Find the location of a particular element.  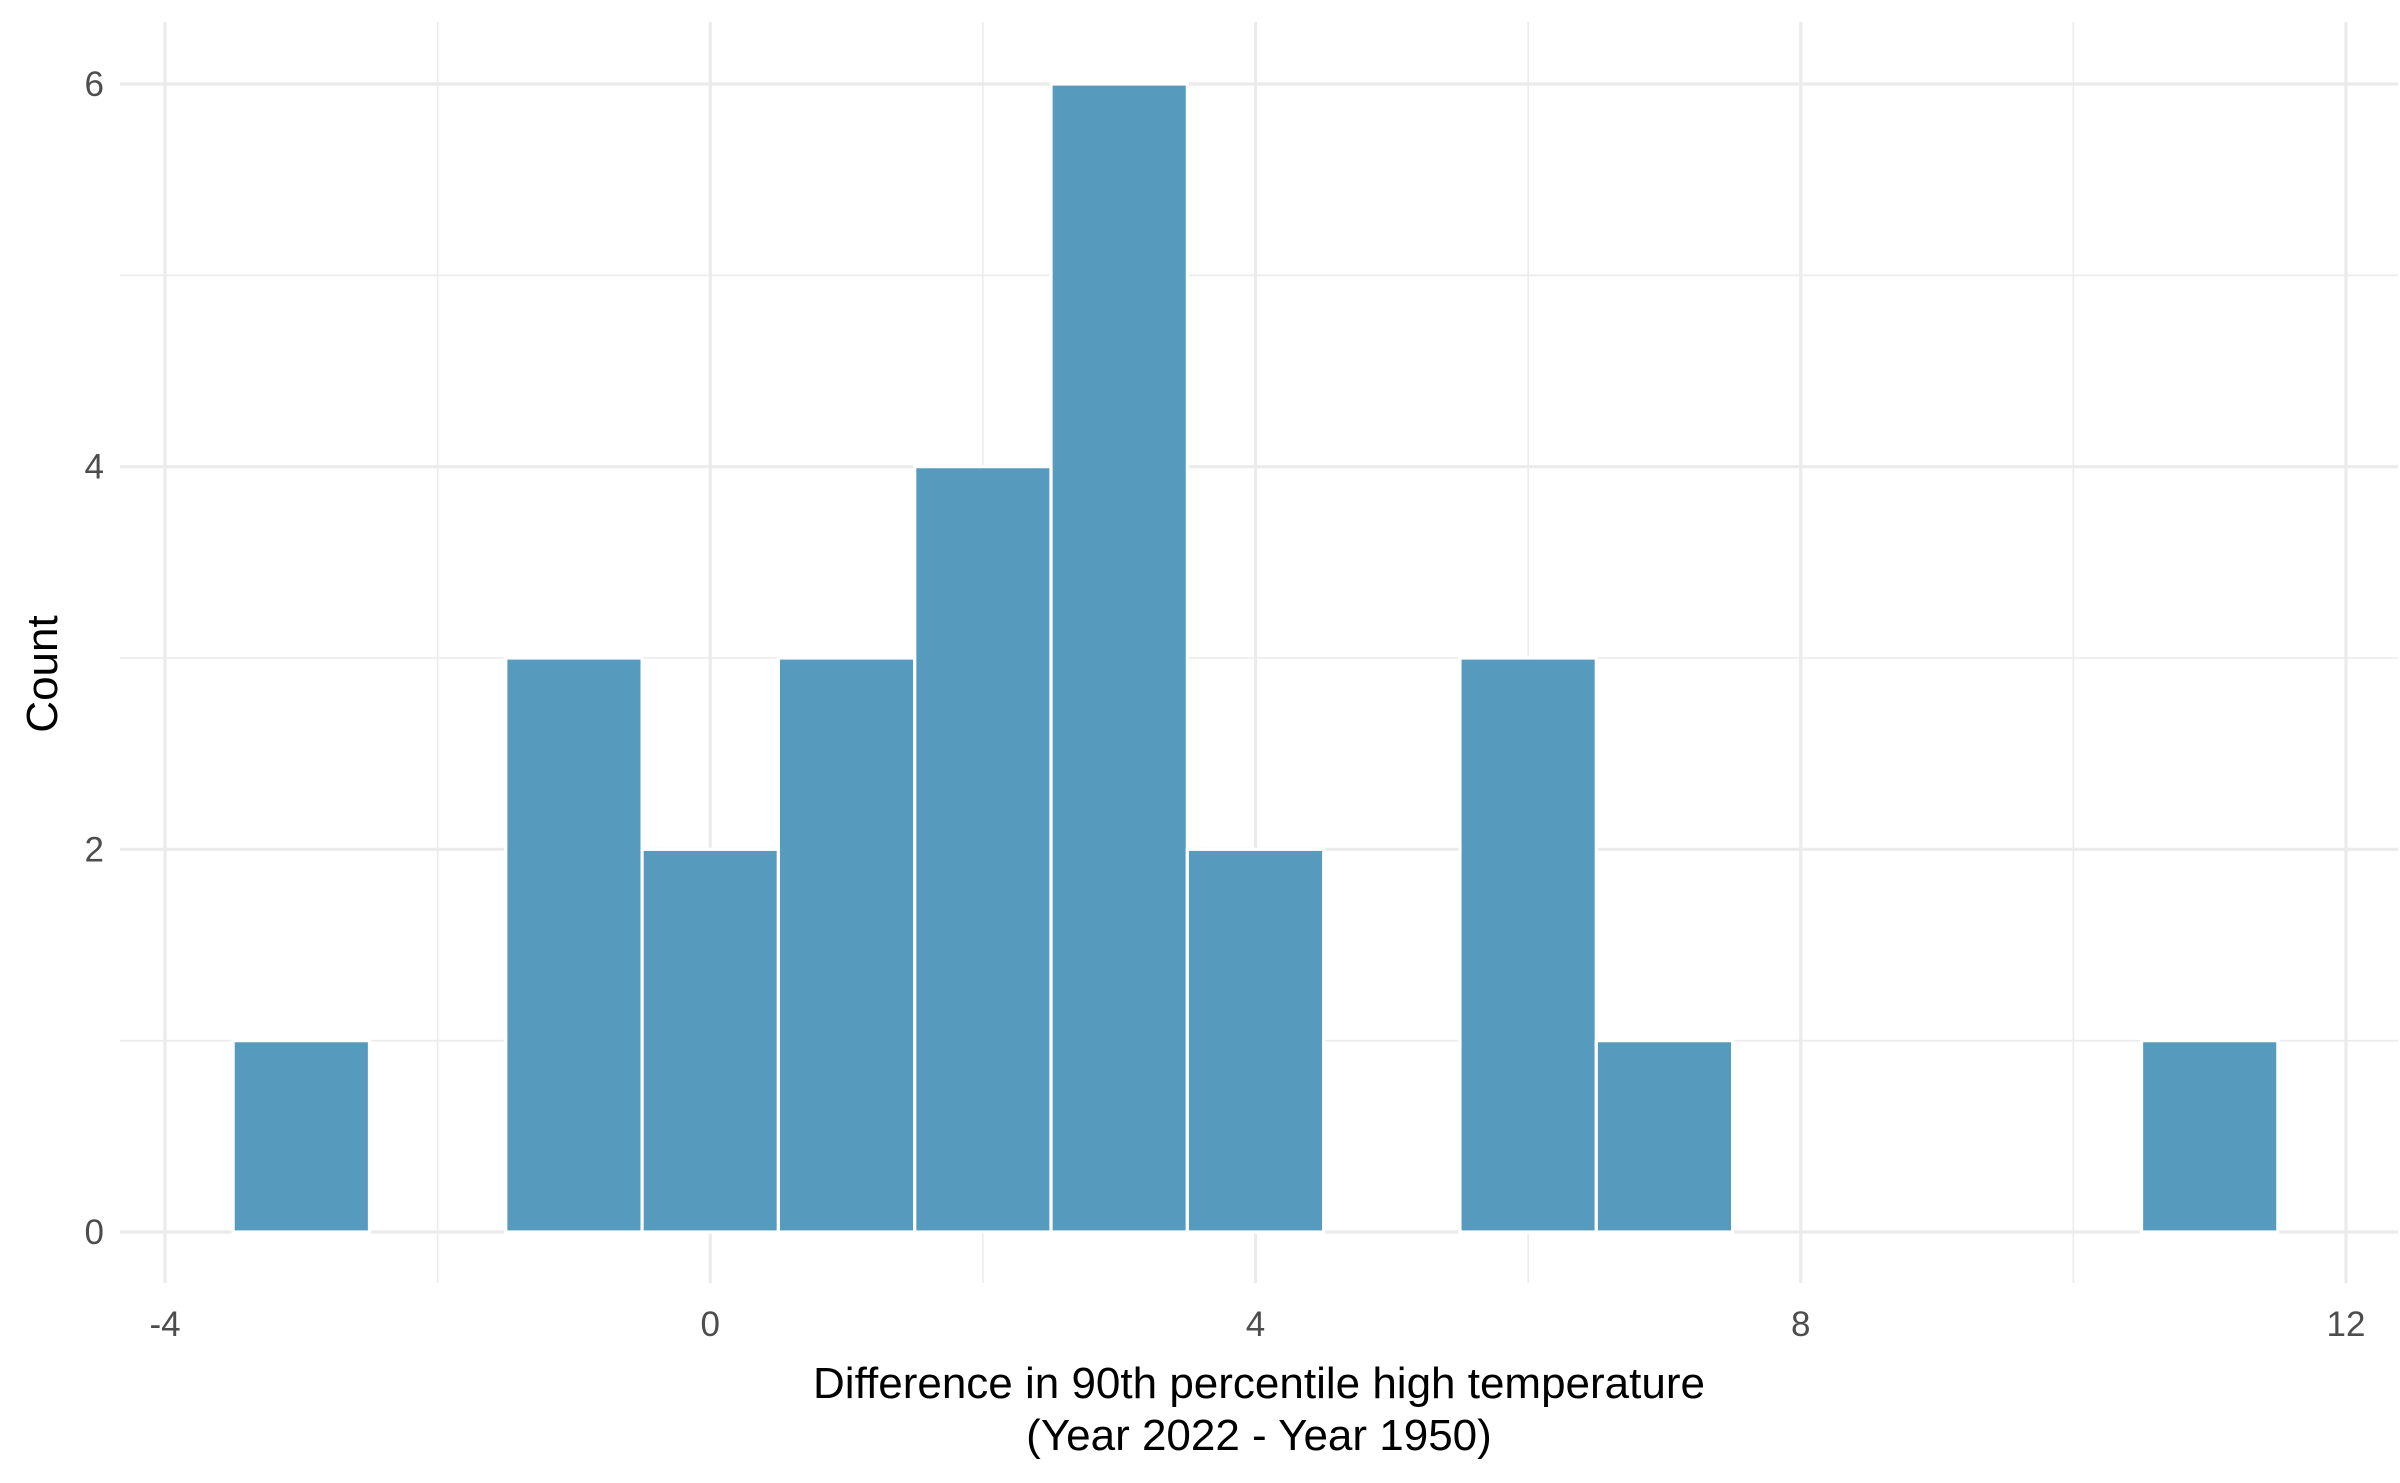

x-axis-title-line2: (Year 2022 - Year 1950) is located at coordinates (1259, 1435).